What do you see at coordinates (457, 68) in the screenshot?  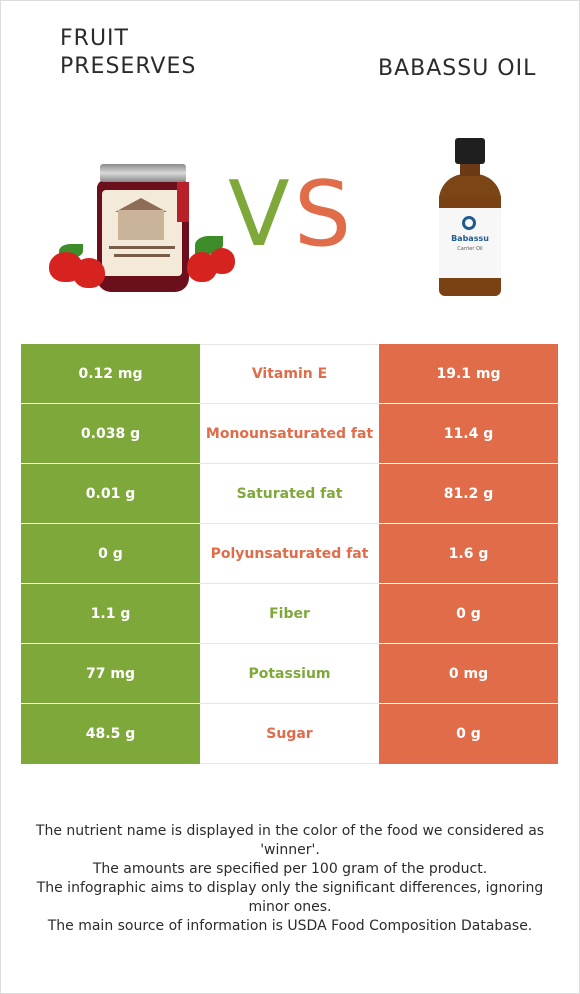 I see `right-food-title: BABASSU OIL` at bounding box center [457, 68].